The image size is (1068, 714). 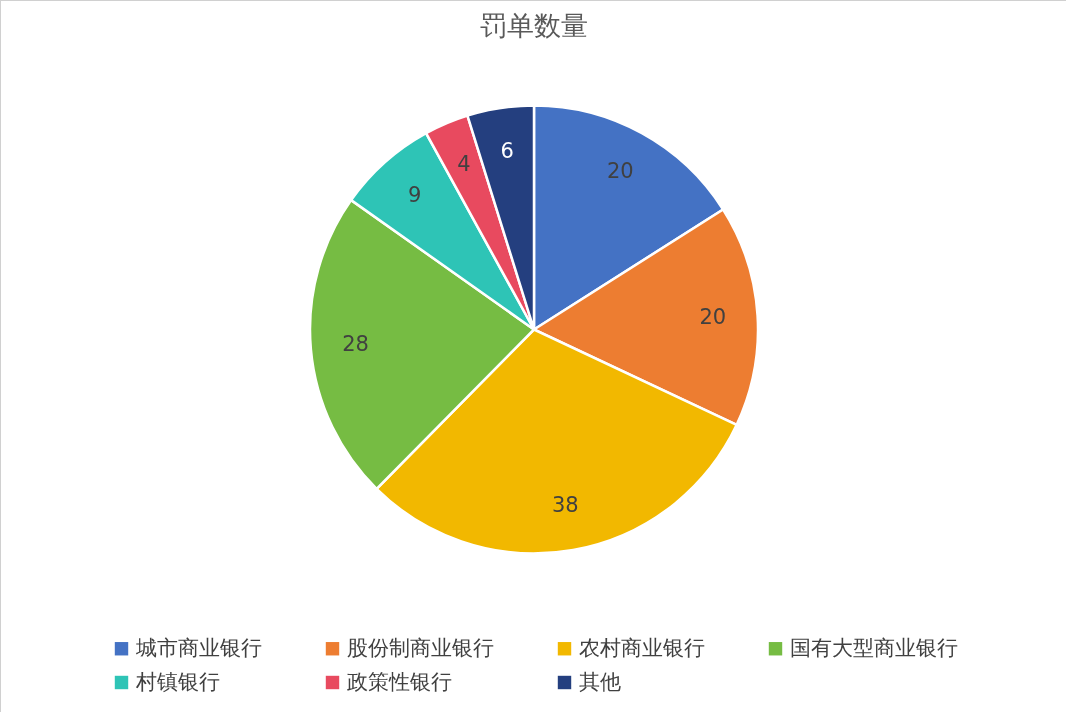 I want to click on chart-title: 罚单数量, so click(x=534, y=25).